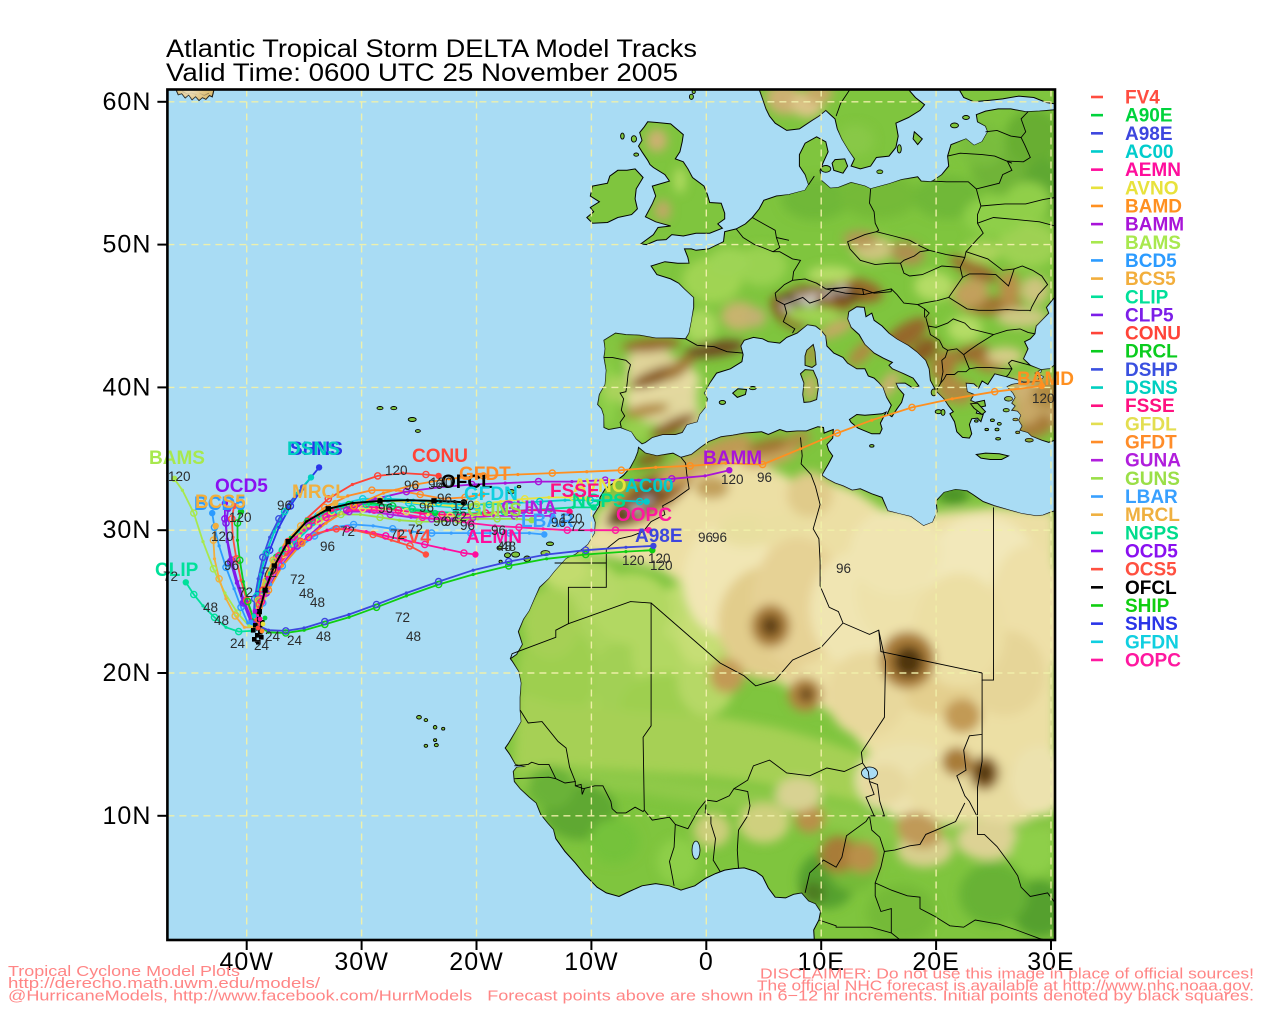  What do you see at coordinates (124, 971) in the screenshot?
I see `svg-text: Tropical Cyclone Model Plots` at bounding box center [124, 971].